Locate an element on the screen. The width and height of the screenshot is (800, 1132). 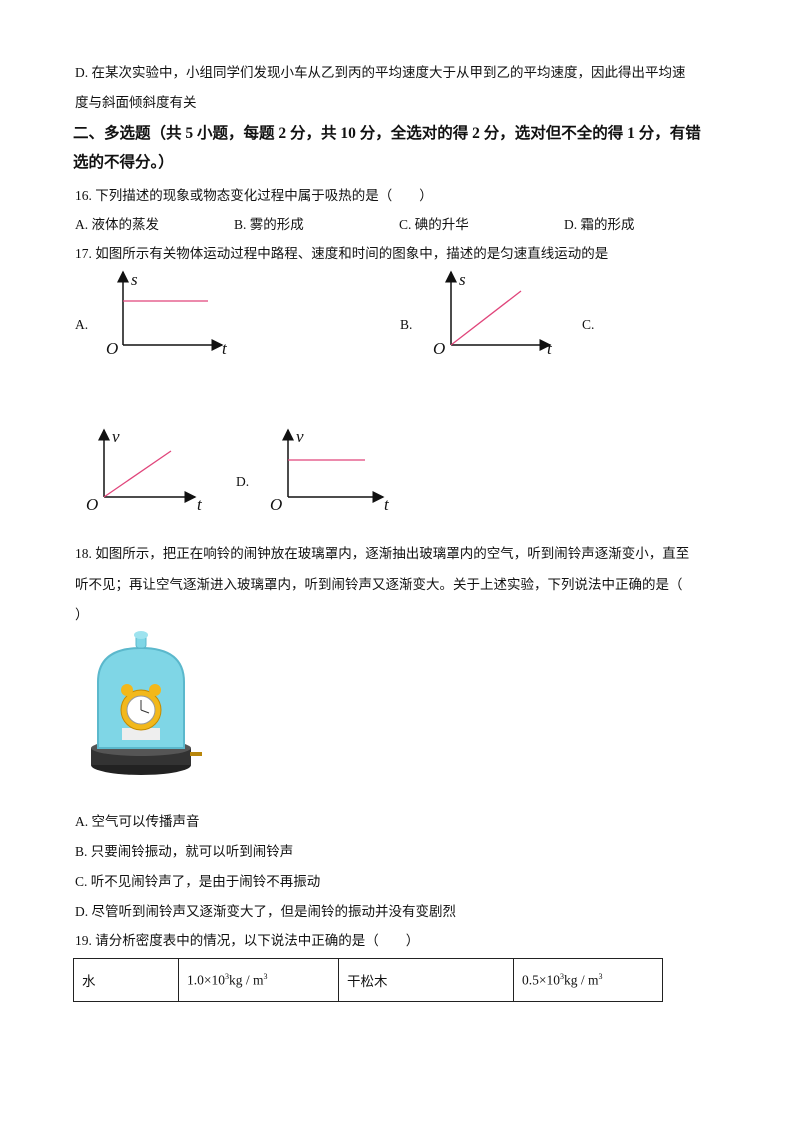
graph-c: v O t is located at coordinates (144, 470).